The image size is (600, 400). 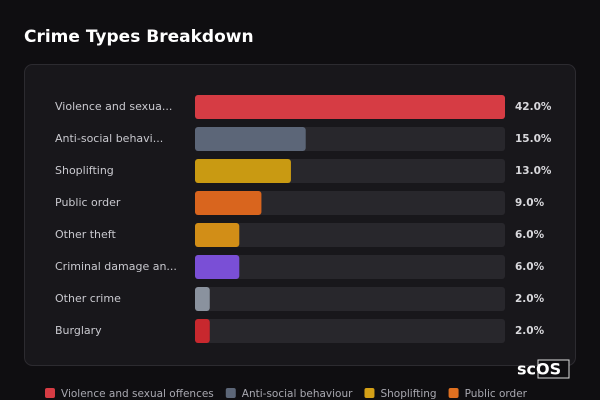 I want to click on category-label: Public order, so click(x=88, y=202).